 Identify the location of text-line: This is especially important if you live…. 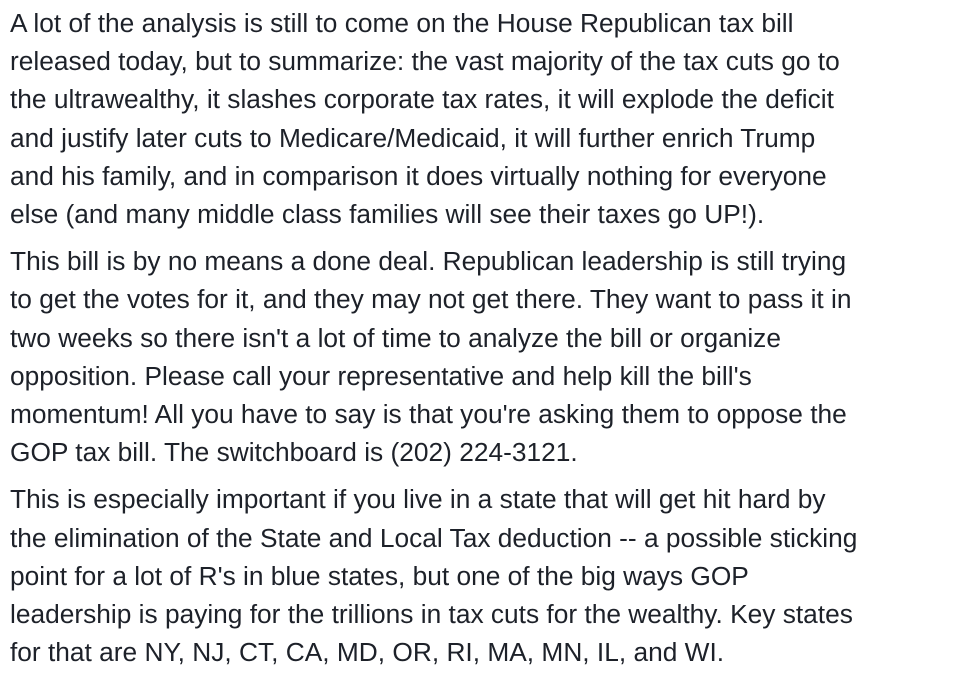
(418, 499).